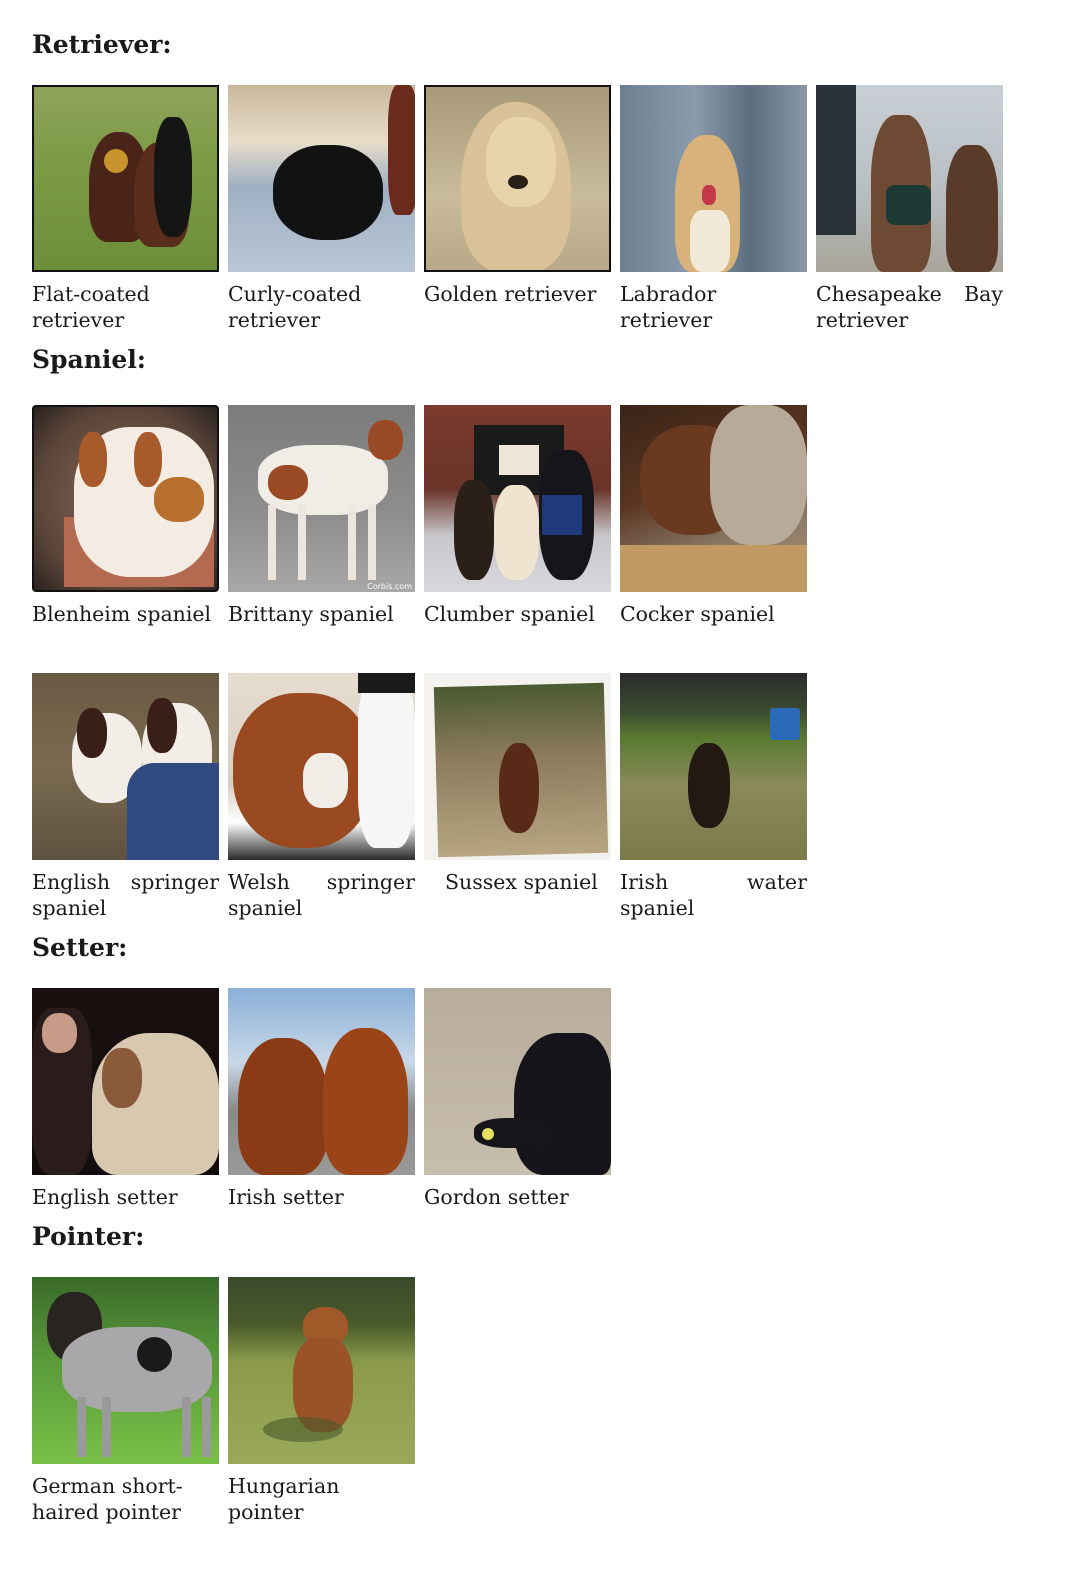 The image size is (1066, 1587). I want to click on photo-caption: Golden retriever, so click(510, 294).